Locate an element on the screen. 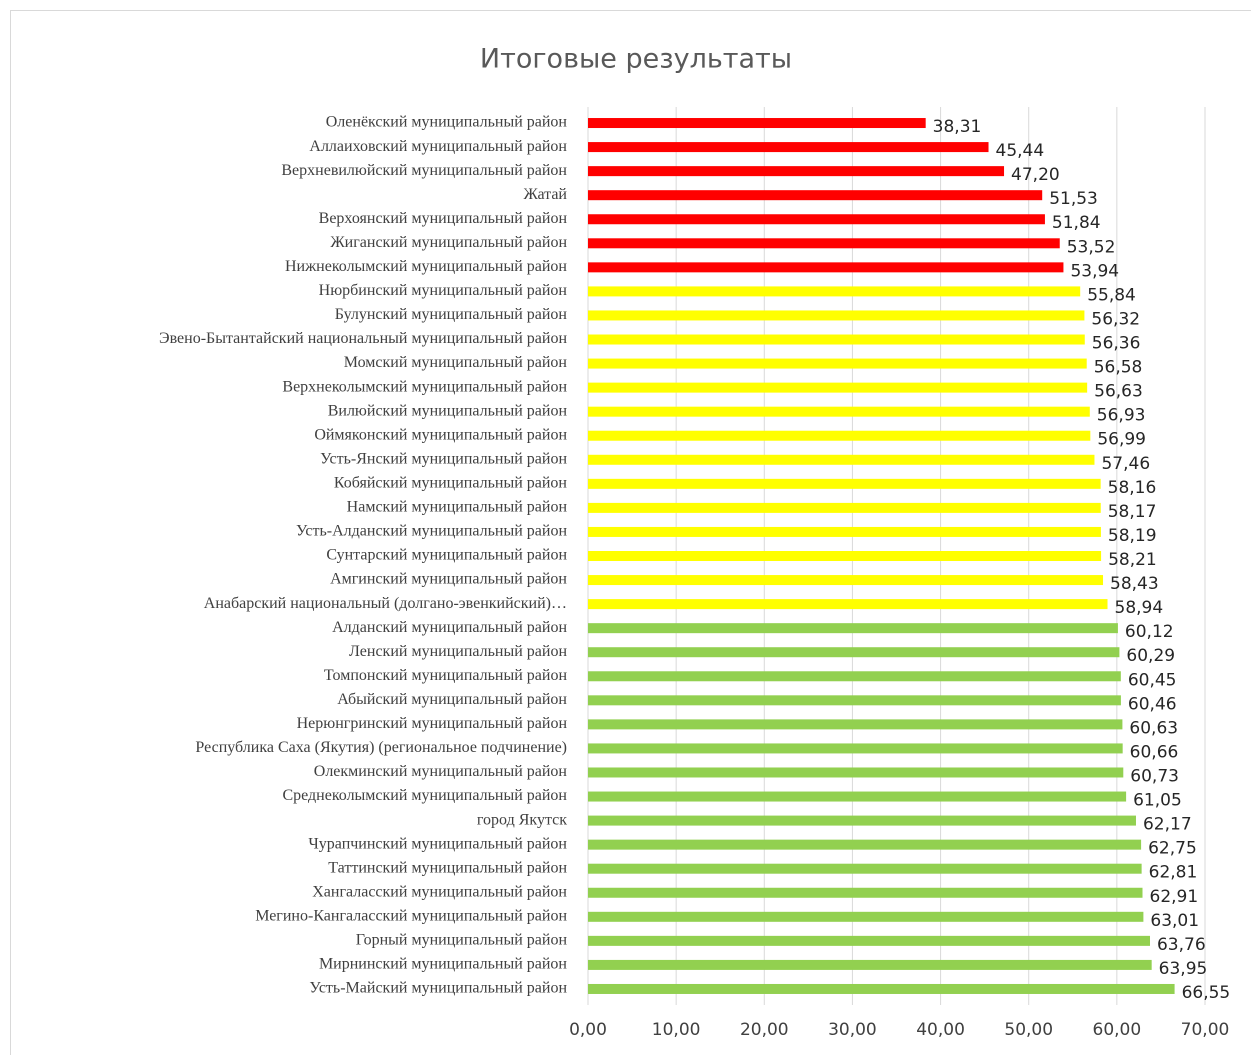 The image size is (1251, 1055). value-label: 63,95 is located at coordinates (1183, 969).